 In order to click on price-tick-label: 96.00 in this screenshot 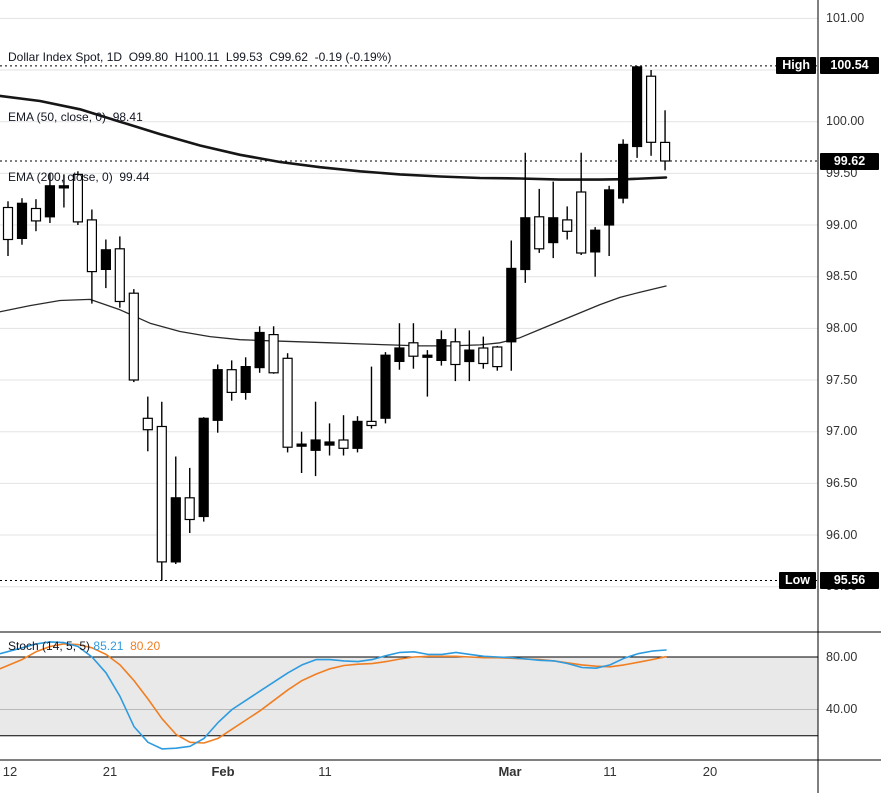, I will do `click(842, 534)`.